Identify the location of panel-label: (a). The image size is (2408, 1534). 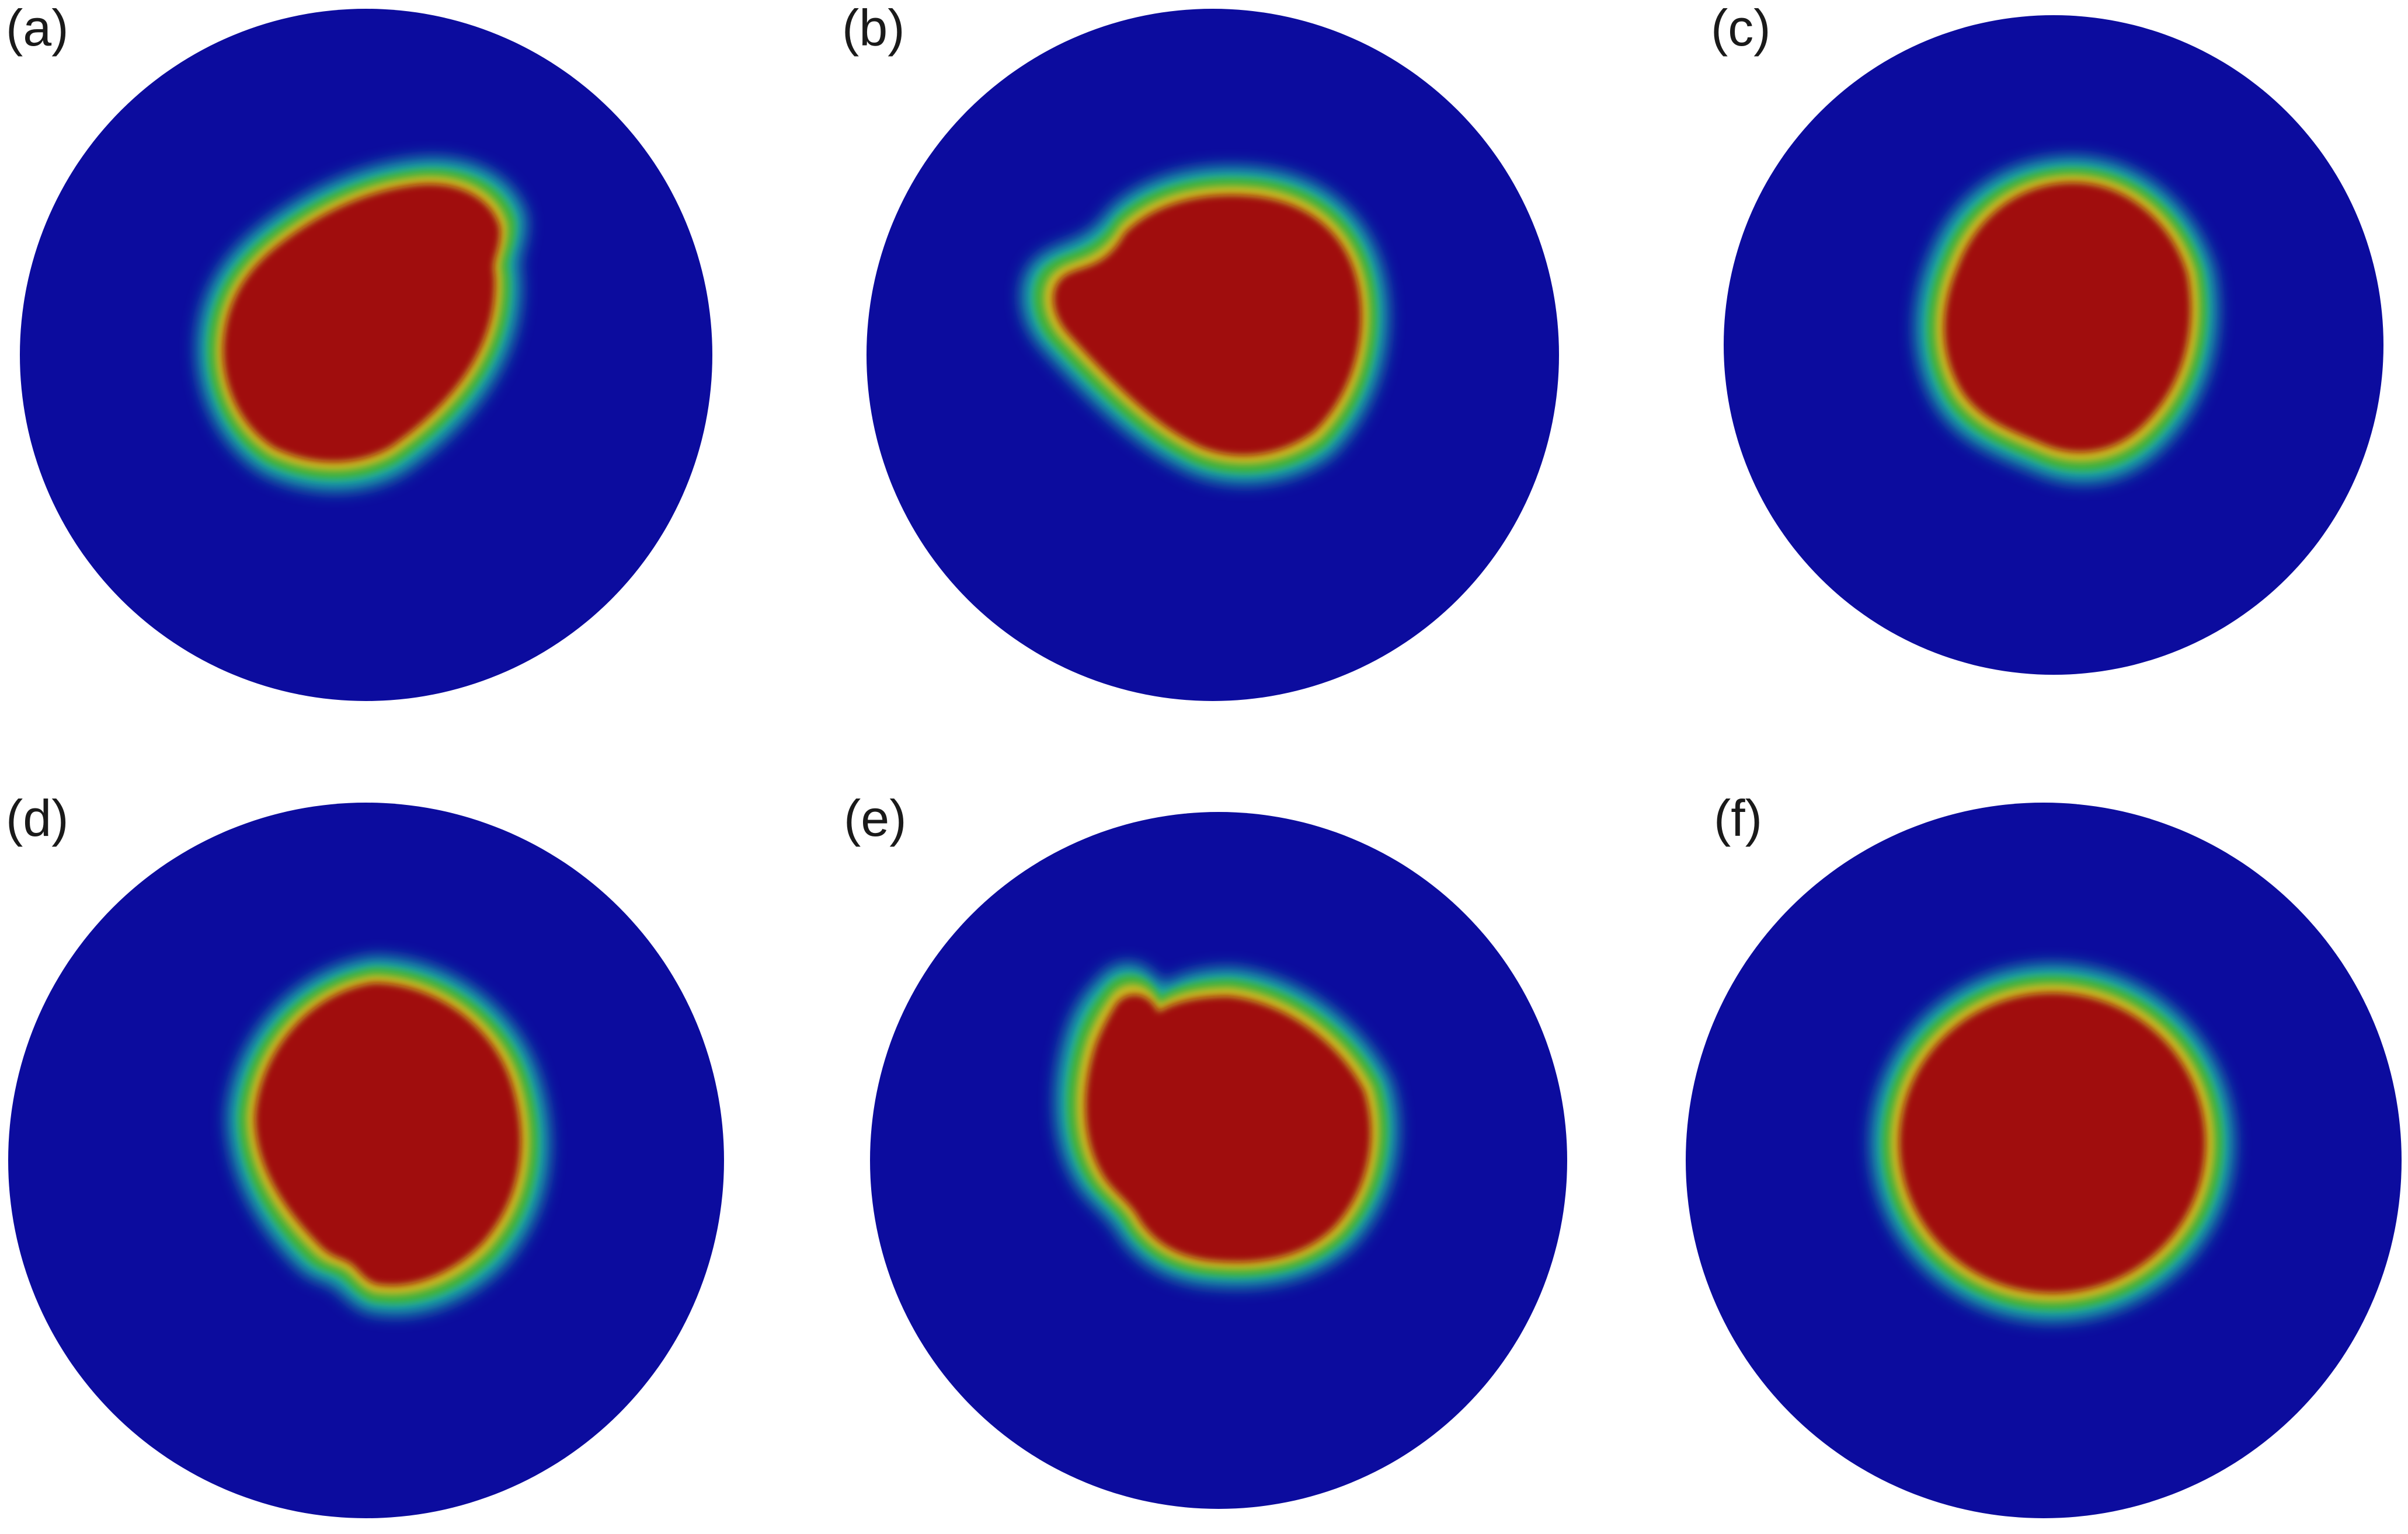
(37, 28).